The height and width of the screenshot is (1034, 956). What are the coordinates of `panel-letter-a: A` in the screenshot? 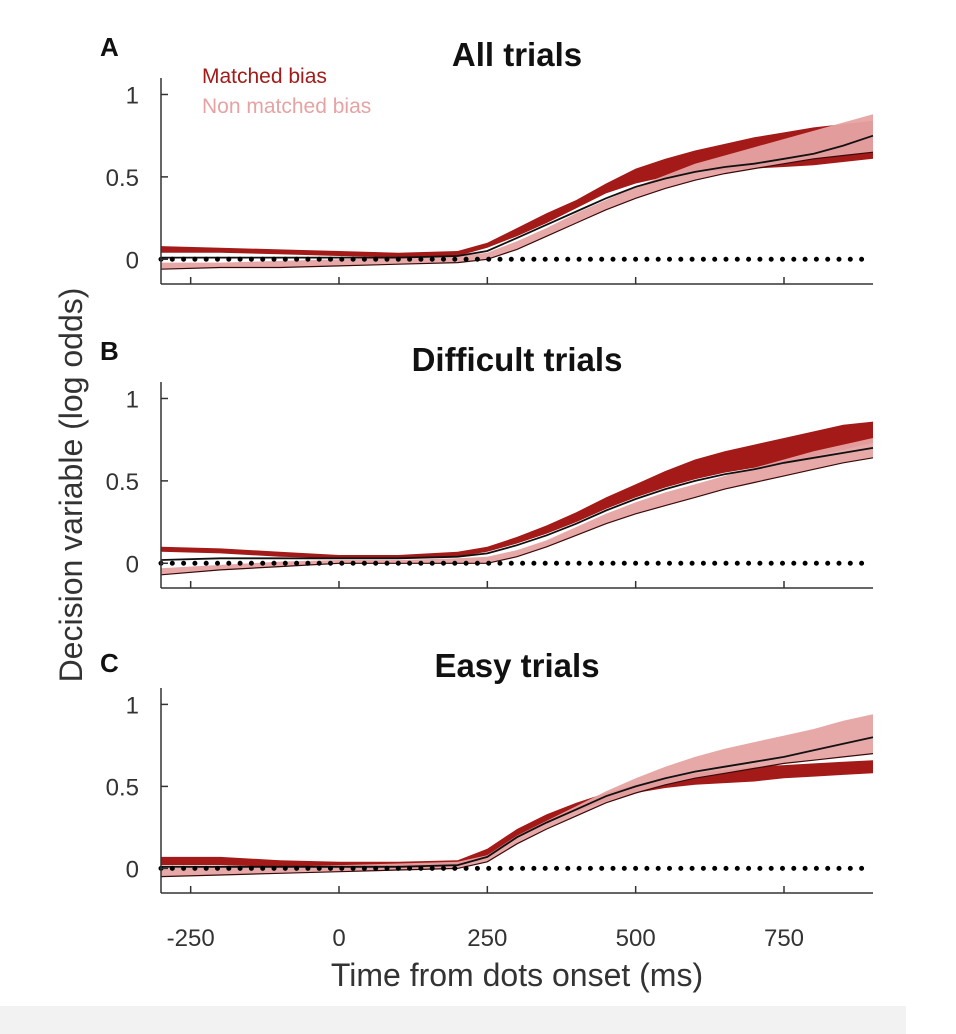 It's located at (109, 47).